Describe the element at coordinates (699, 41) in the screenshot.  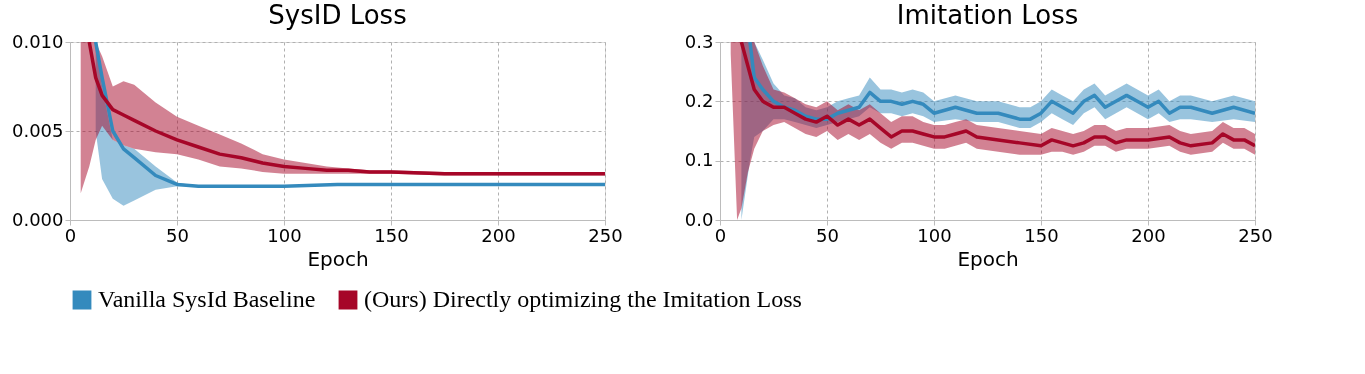
I see `y-tick-label: 0.3` at that location.